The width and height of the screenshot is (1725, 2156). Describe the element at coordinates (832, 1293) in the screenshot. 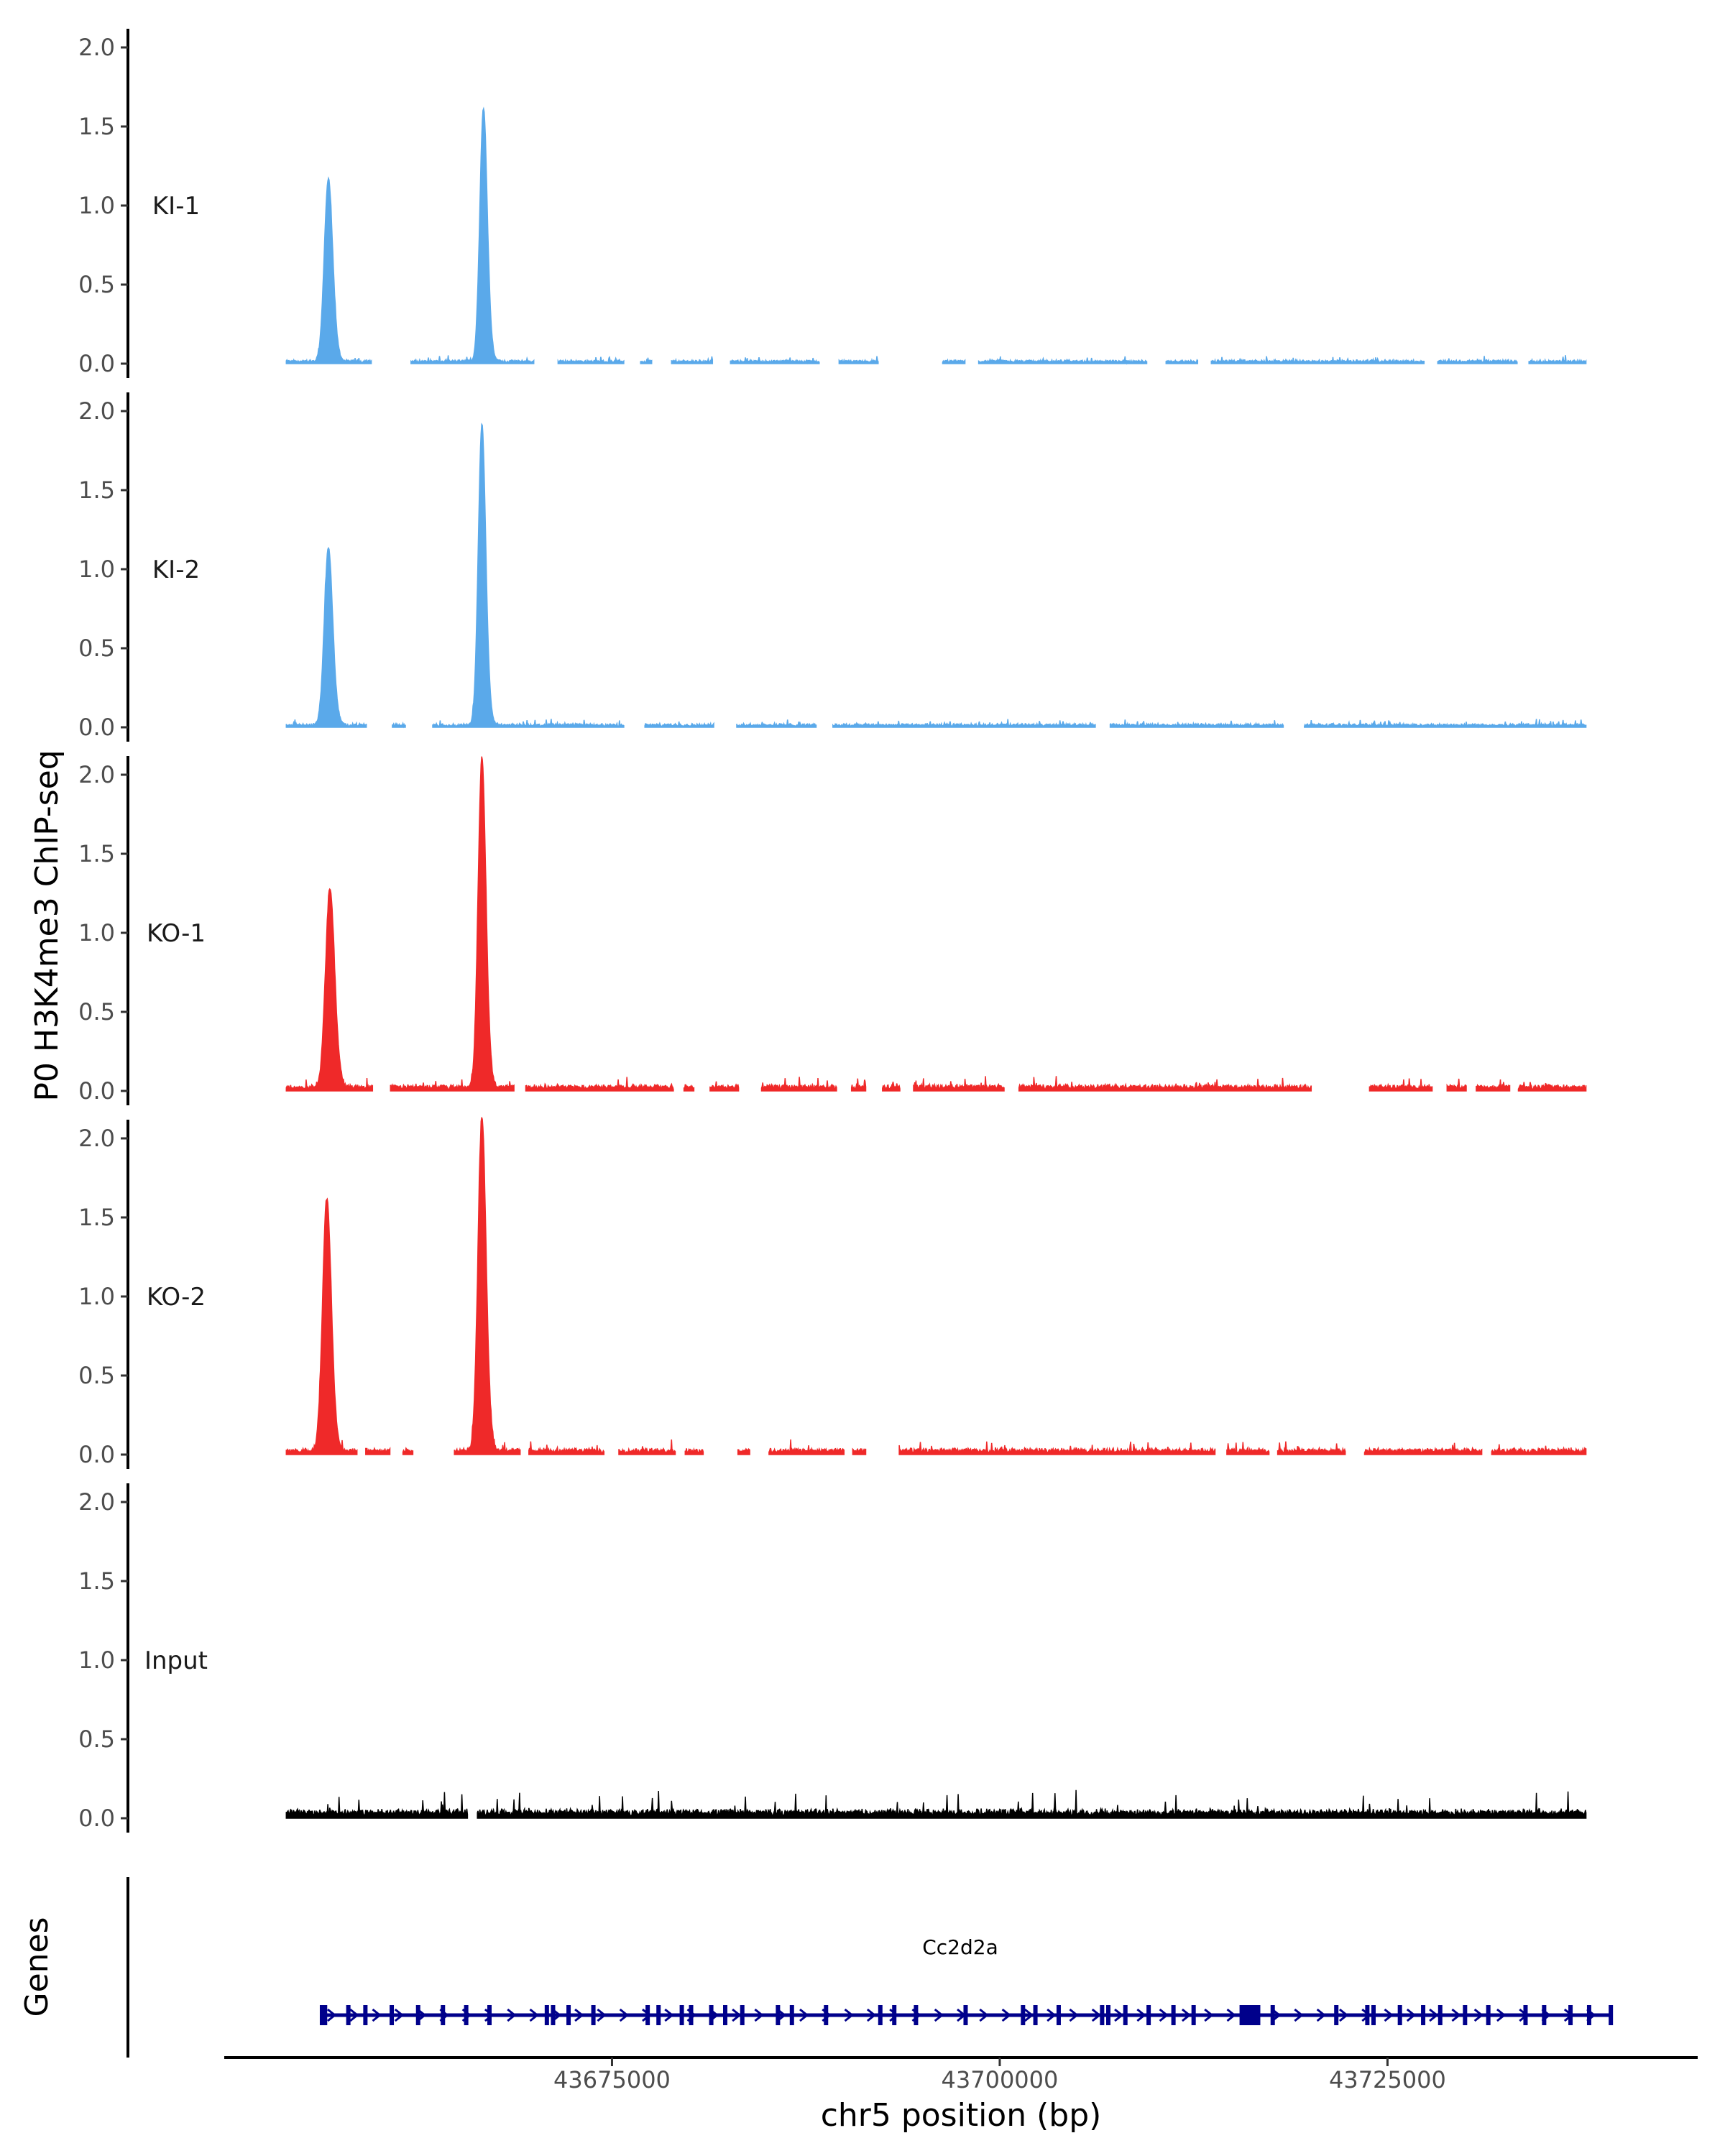

I see `track-ko-2: 0.0 0.5 1.0 1.5 2.0 KO-2` at that location.